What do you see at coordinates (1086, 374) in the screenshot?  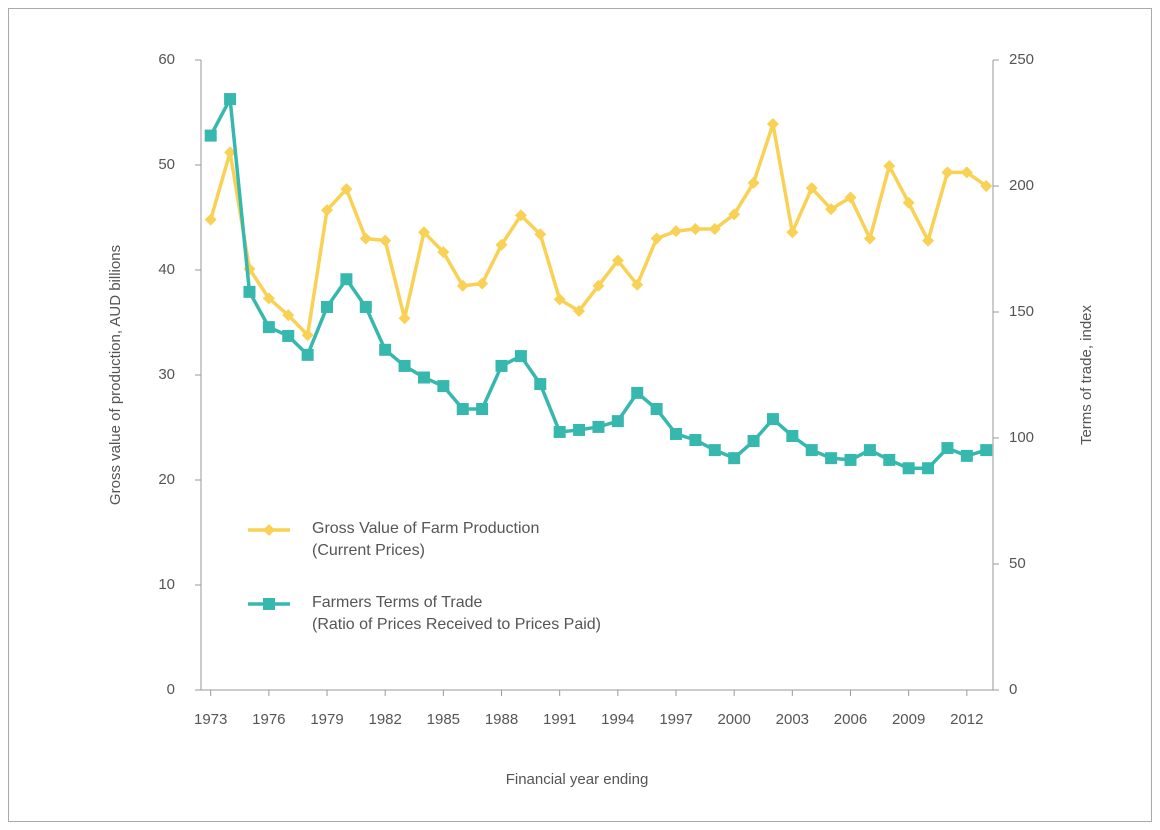 I see `y2-axis-label: Terms of trade, index` at bounding box center [1086, 374].